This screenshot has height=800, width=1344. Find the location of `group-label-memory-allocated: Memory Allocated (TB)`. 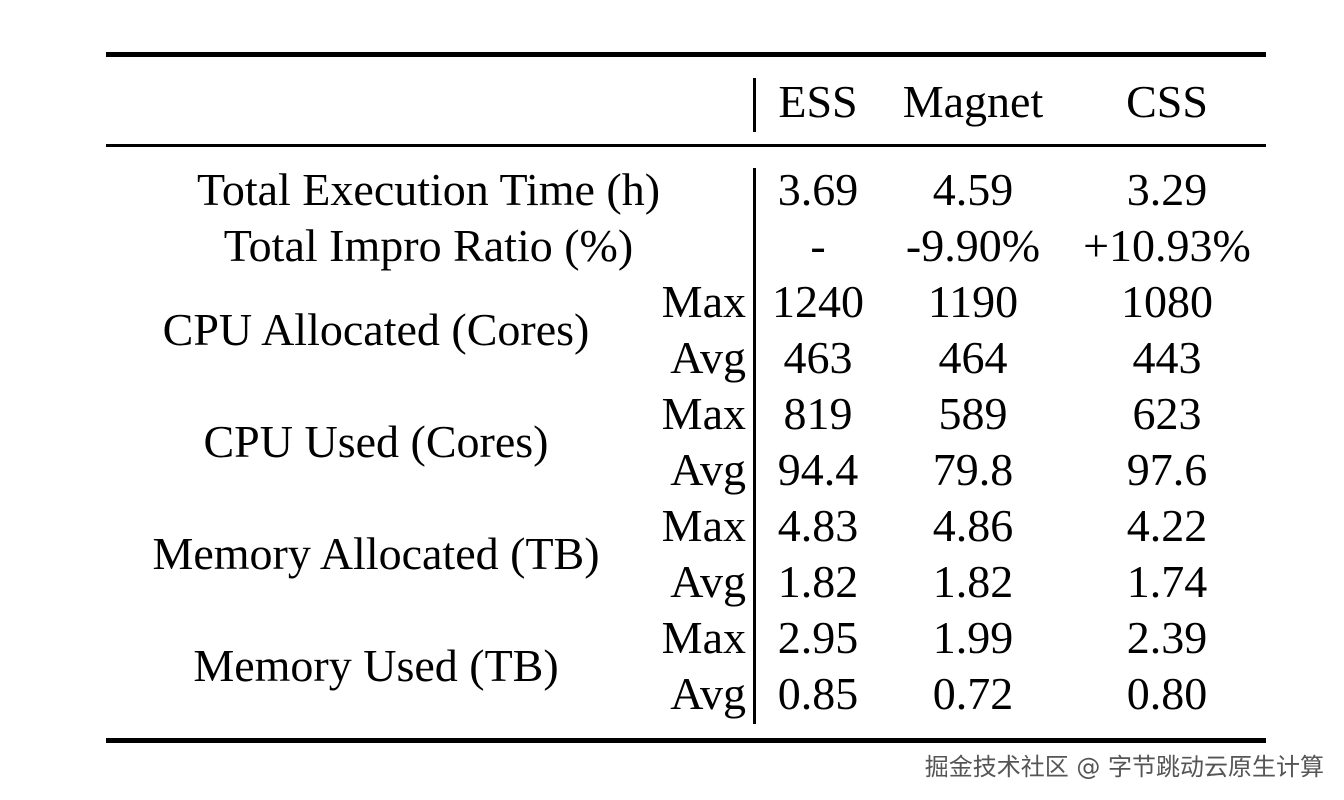

group-label-memory-allocated: Memory Allocated (TB) is located at coordinates (376, 553).